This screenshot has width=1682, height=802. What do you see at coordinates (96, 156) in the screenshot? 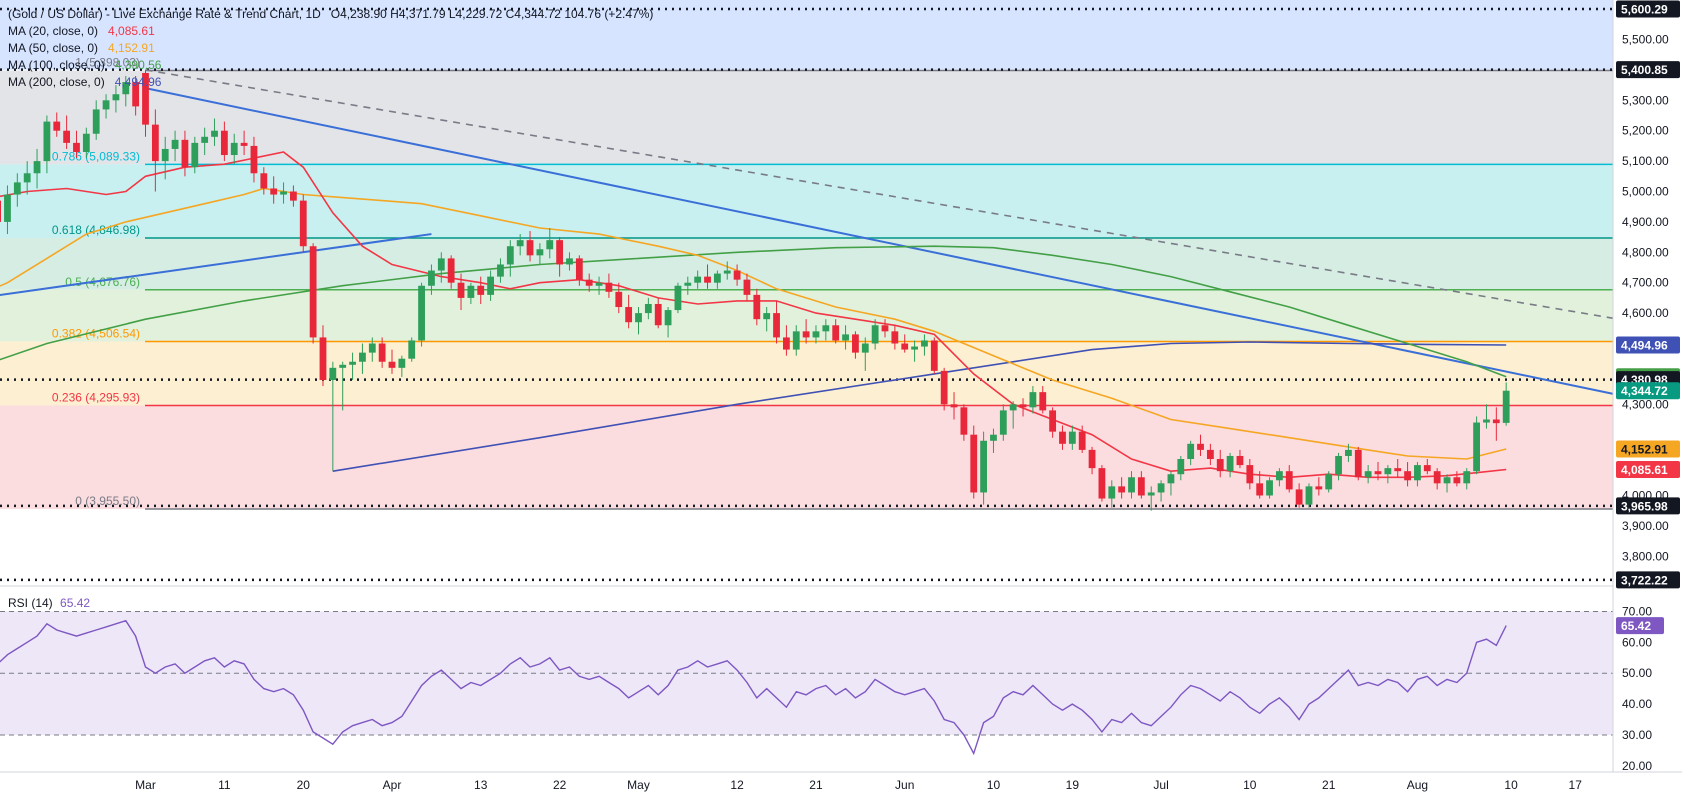
I see `fib-label: 0.786 (5,089.33)` at bounding box center [96, 156].